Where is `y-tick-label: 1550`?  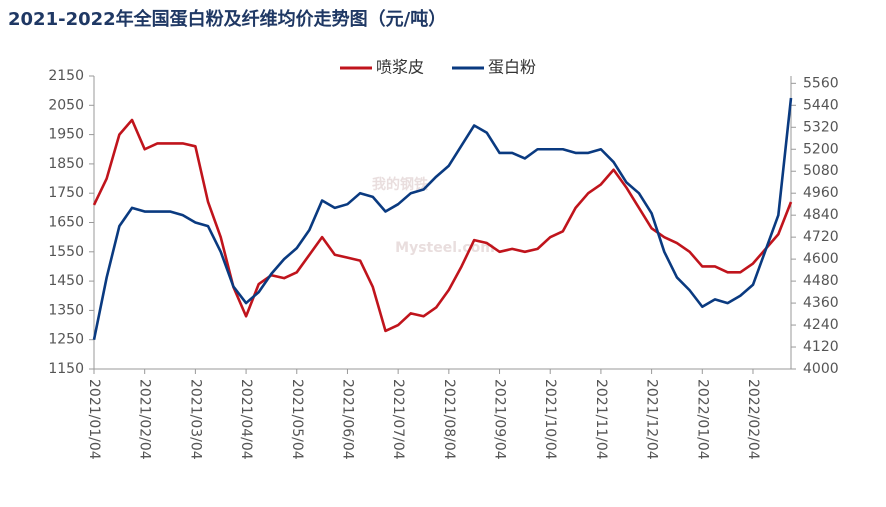
y-tick-label: 1550 is located at coordinates (66, 252).